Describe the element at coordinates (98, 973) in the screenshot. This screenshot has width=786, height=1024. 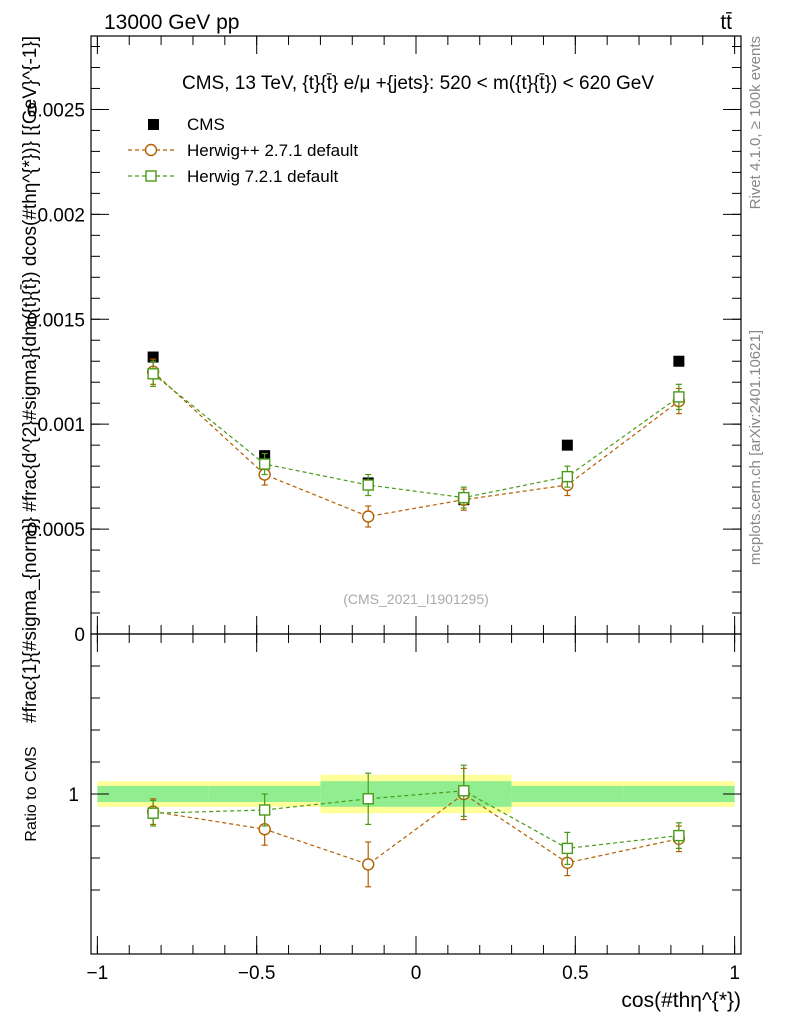
I see `x-tick-label: −1` at that location.